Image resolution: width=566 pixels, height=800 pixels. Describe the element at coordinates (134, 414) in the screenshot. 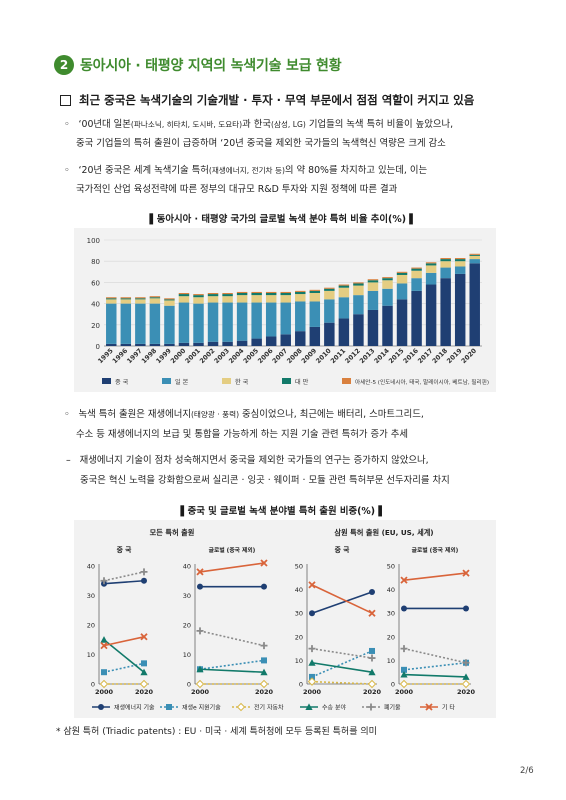

I see `bullet-text: 녹색 특허 출원은 재생에너지` at that location.